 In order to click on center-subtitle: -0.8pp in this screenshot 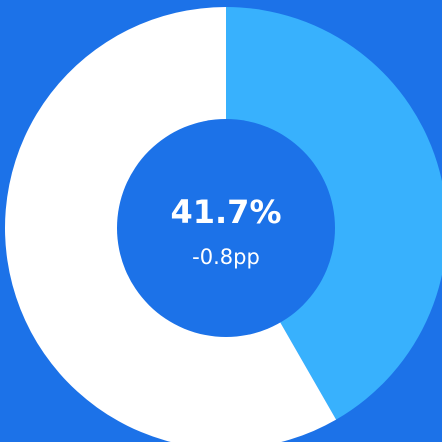, I will do `click(226, 257)`.